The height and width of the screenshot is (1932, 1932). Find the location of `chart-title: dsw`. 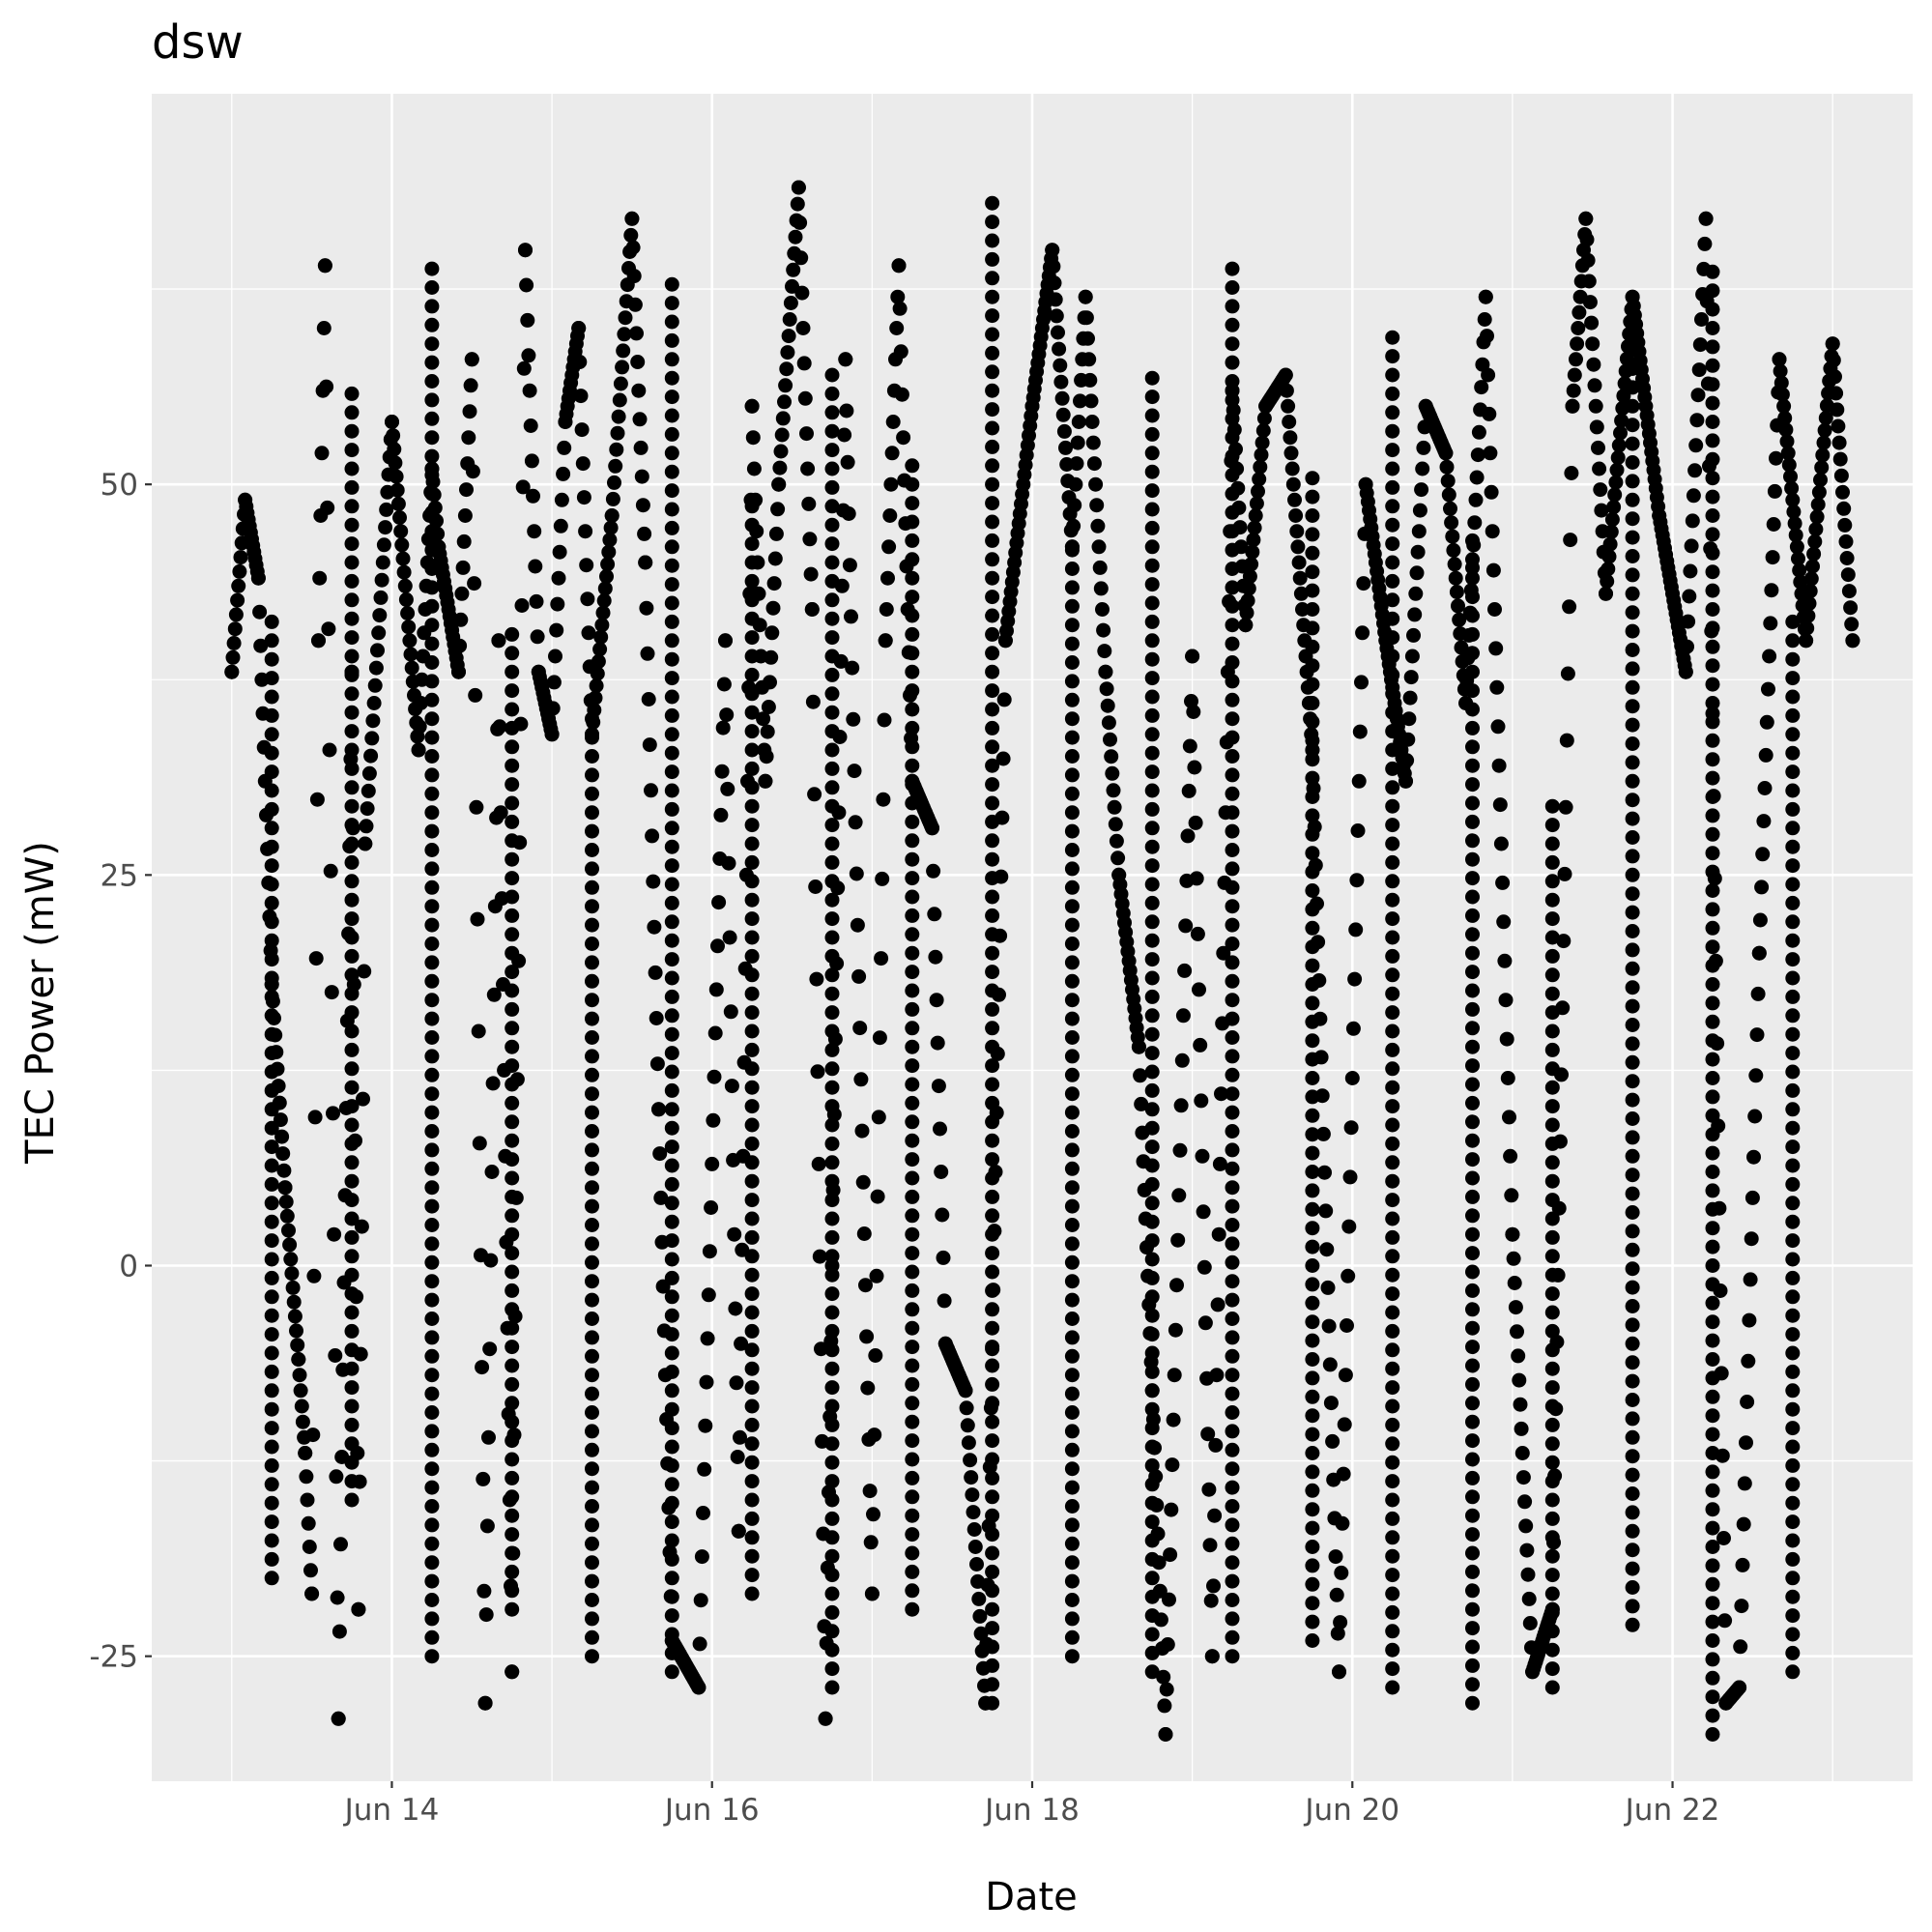

chart-title: dsw is located at coordinates (198, 42).